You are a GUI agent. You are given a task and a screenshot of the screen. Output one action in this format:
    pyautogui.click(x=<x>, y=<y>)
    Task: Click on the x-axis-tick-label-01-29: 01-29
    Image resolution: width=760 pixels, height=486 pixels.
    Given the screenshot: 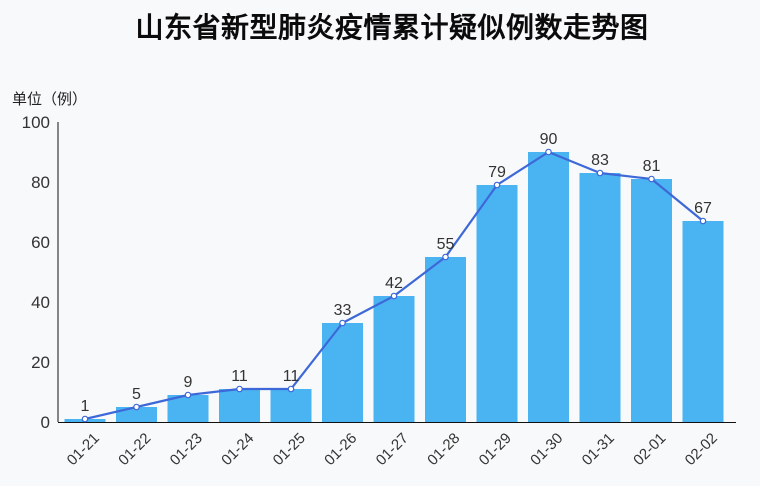 What is the action you would take?
    pyautogui.click(x=495, y=449)
    